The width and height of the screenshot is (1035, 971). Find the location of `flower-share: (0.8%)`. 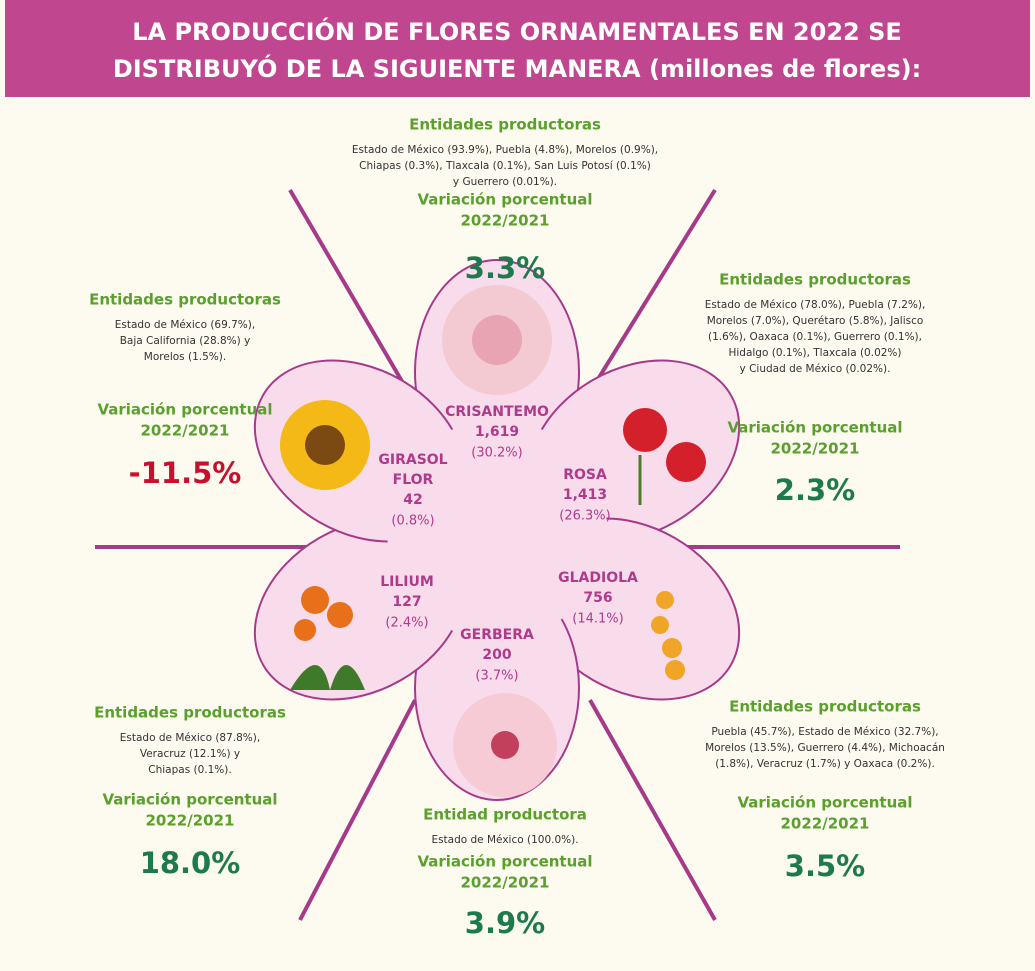

flower-share: (0.8%) is located at coordinates (412, 521).